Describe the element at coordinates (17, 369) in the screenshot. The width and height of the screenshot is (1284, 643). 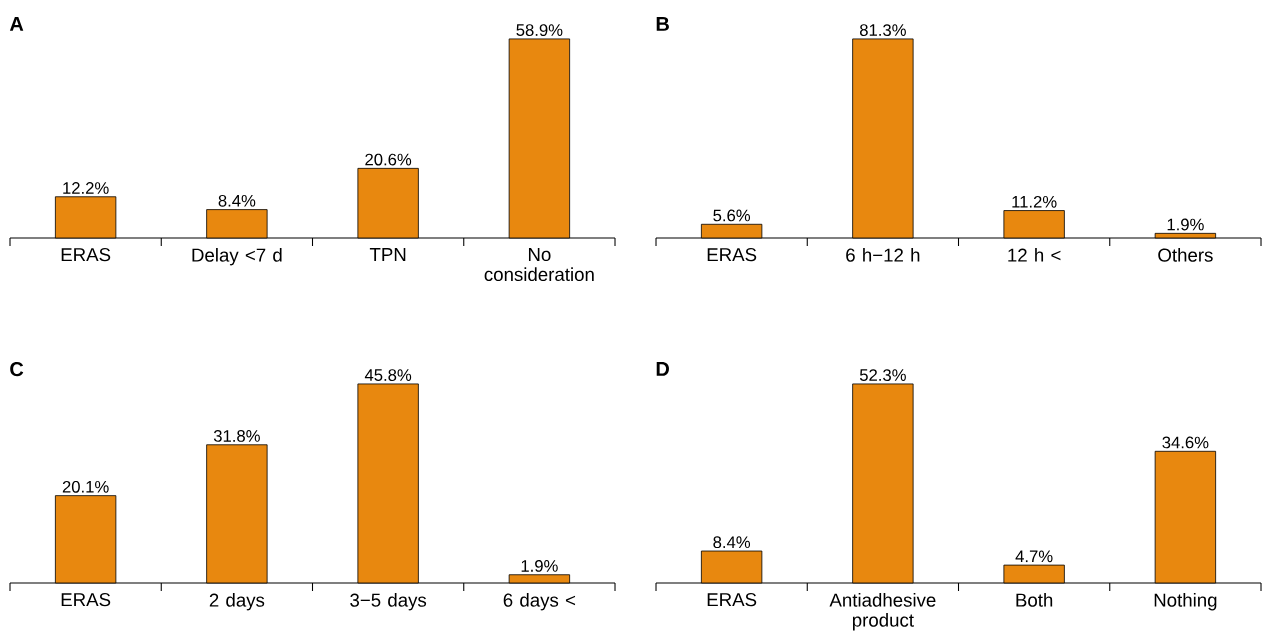
I see `chart-title: C` at that location.